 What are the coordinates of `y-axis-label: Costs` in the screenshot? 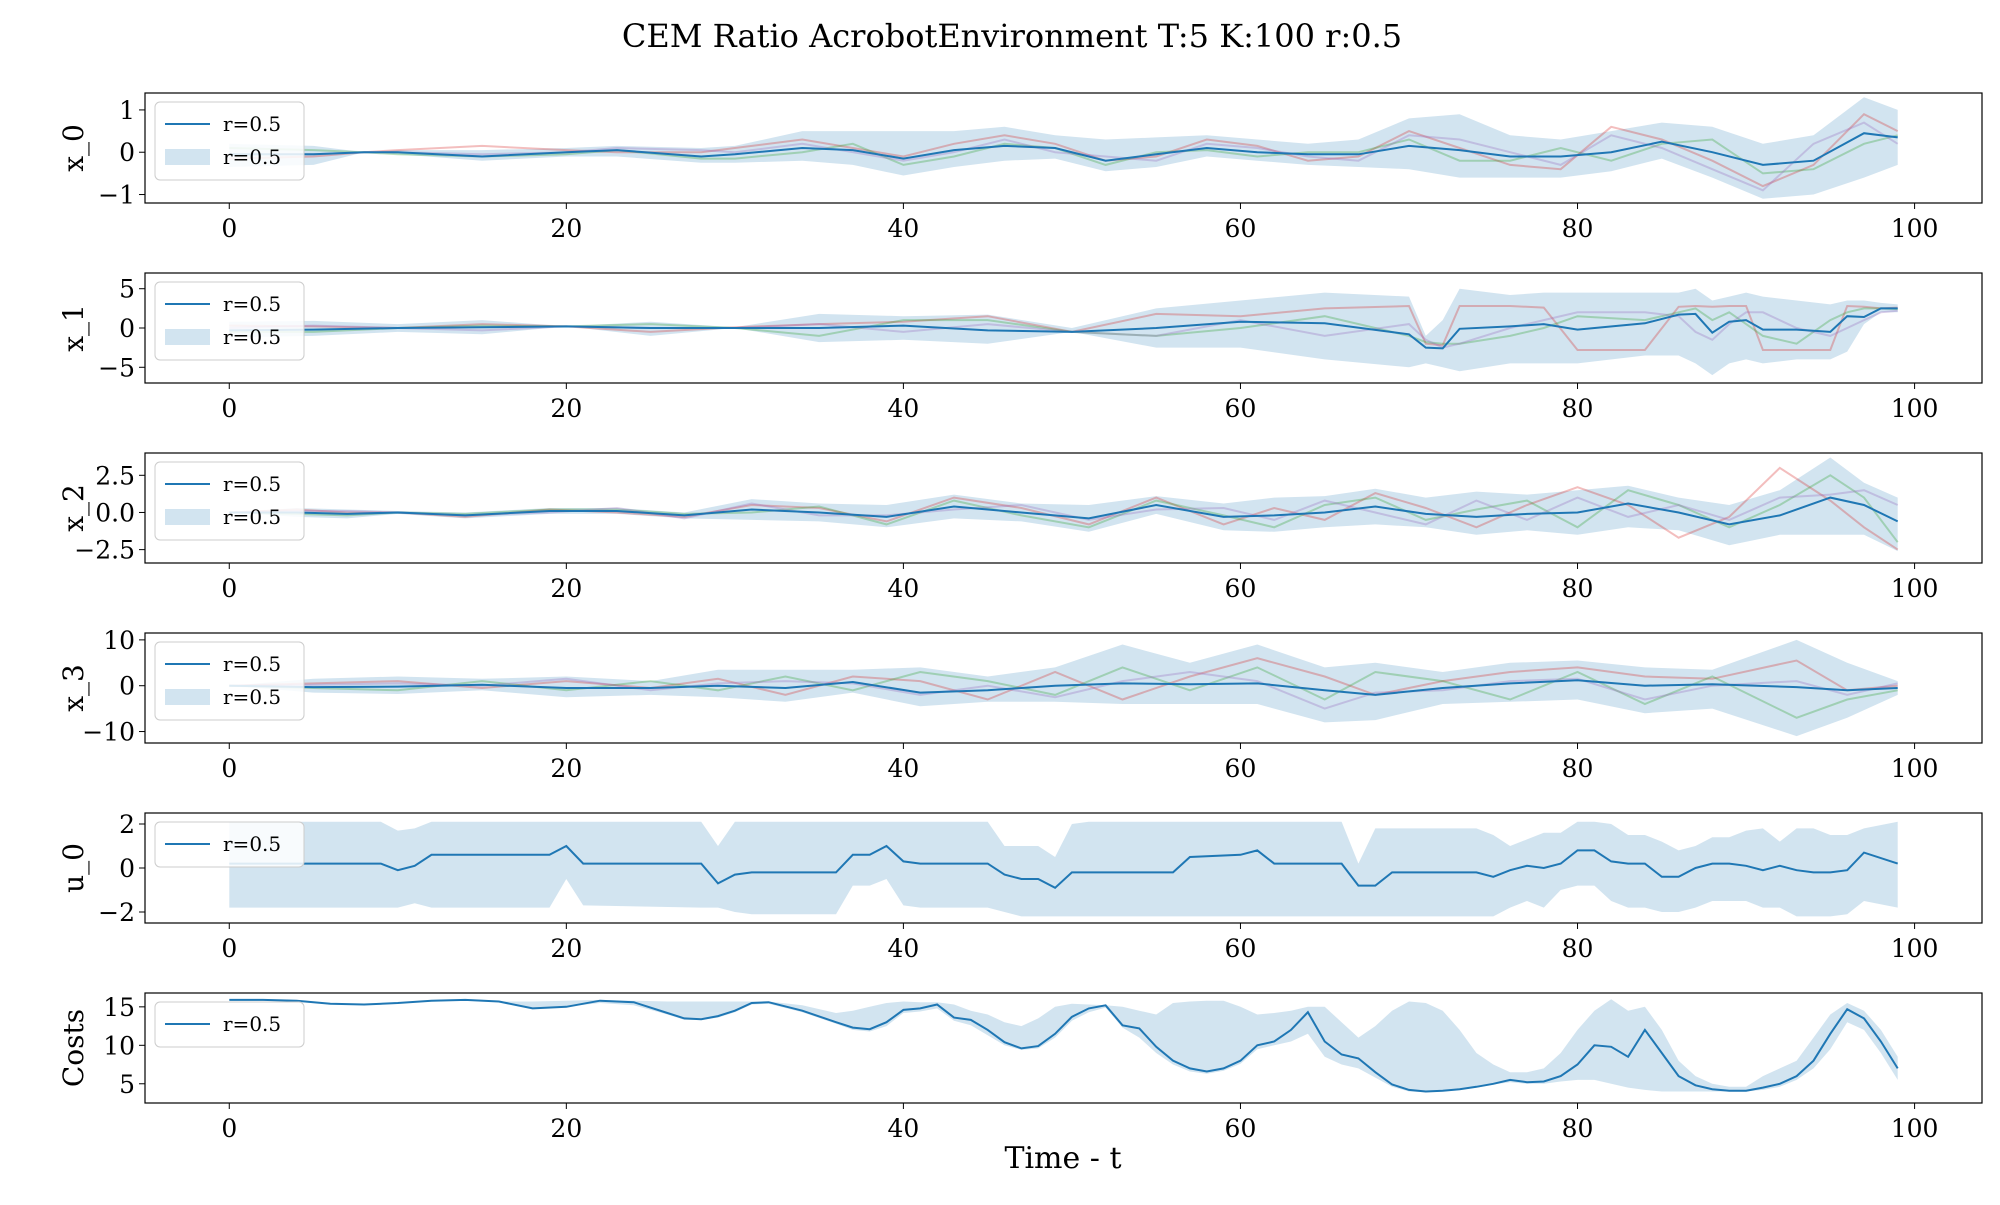 It's located at (73, 1048).